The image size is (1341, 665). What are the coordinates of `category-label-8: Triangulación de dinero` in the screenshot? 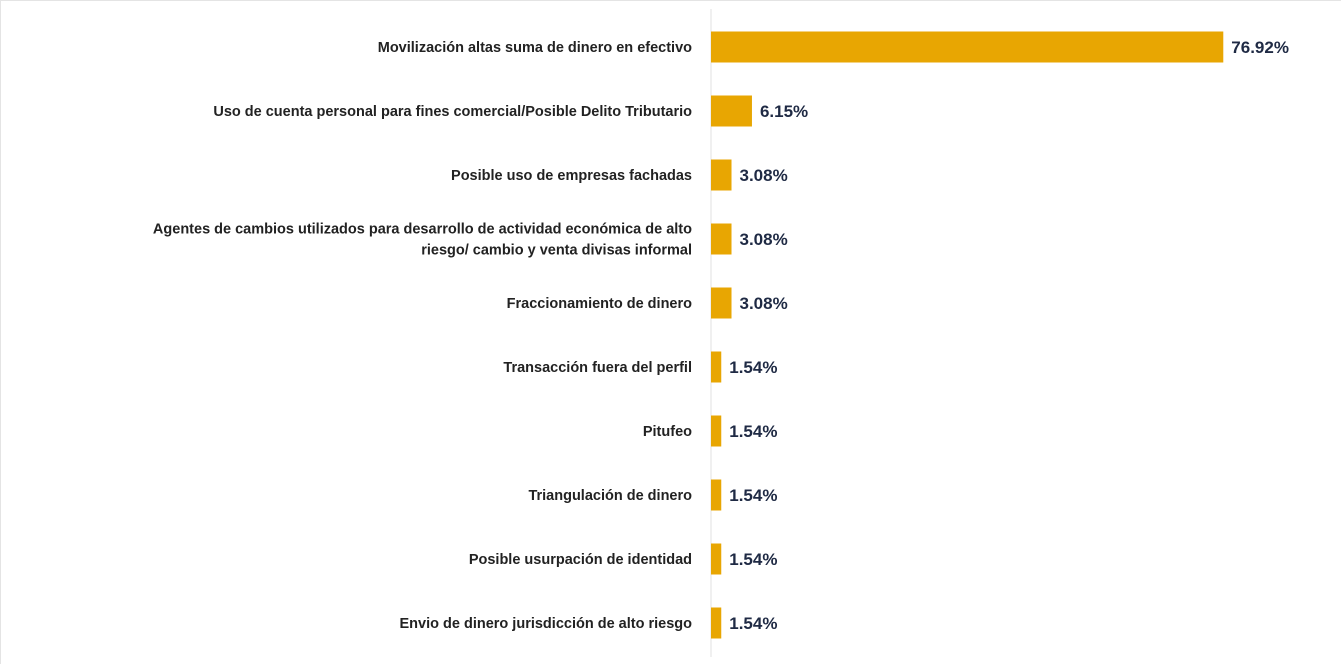 It's located at (610, 496).